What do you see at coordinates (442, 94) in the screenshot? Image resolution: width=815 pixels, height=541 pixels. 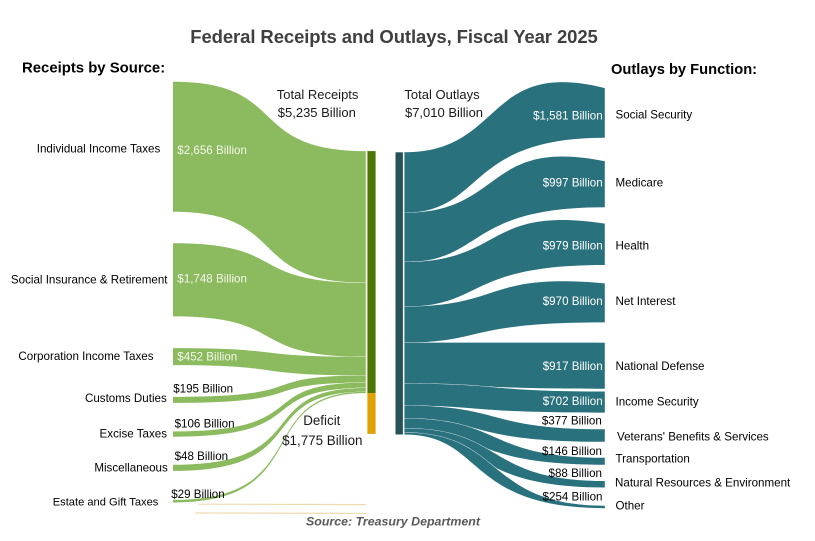 I see `svg-text: Total Outlays` at bounding box center [442, 94].